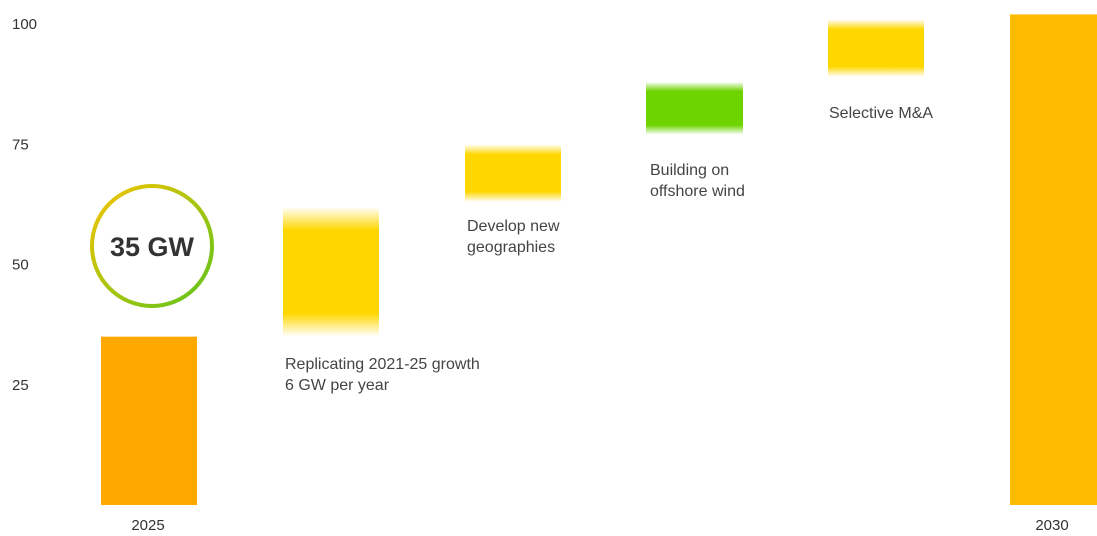 Image resolution: width=1097 pixels, height=536 pixels. What do you see at coordinates (24, 24) in the screenshot?
I see `y-tick-label: 100` at bounding box center [24, 24].